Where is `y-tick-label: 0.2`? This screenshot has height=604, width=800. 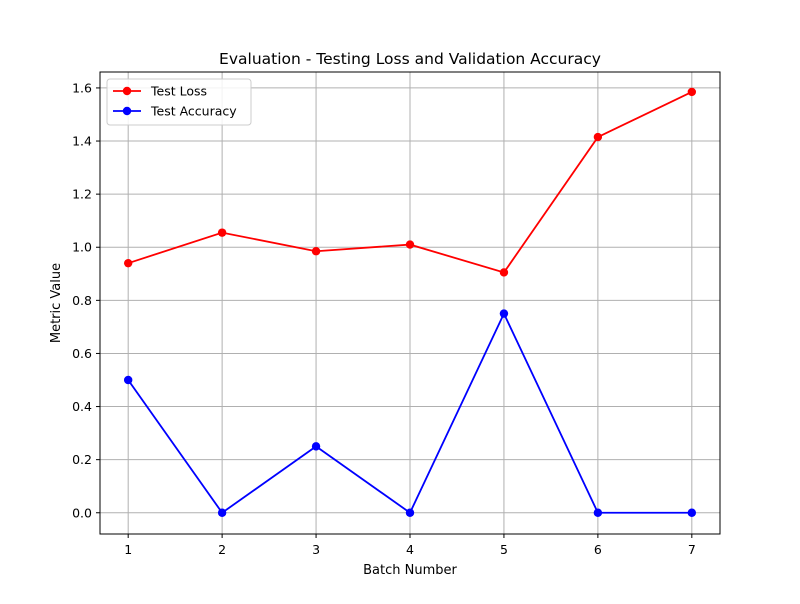 y-tick-label: 0.2 is located at coordinates (82, 459).